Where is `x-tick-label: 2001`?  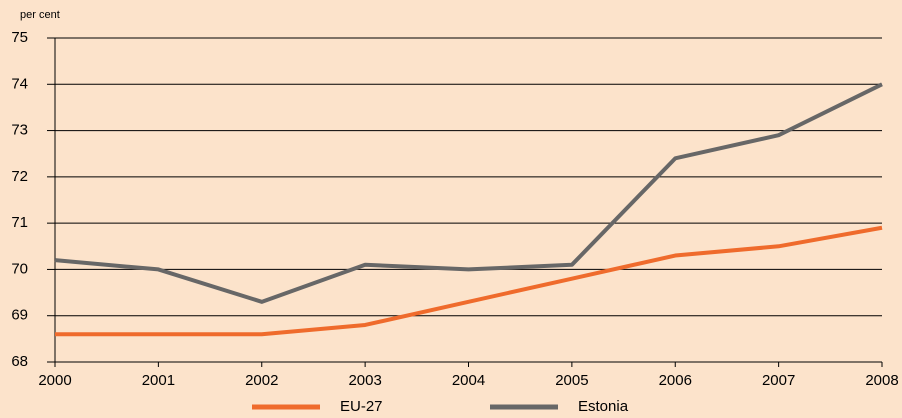
x-tick-label: 2001 is located at coordinates (158, 380).